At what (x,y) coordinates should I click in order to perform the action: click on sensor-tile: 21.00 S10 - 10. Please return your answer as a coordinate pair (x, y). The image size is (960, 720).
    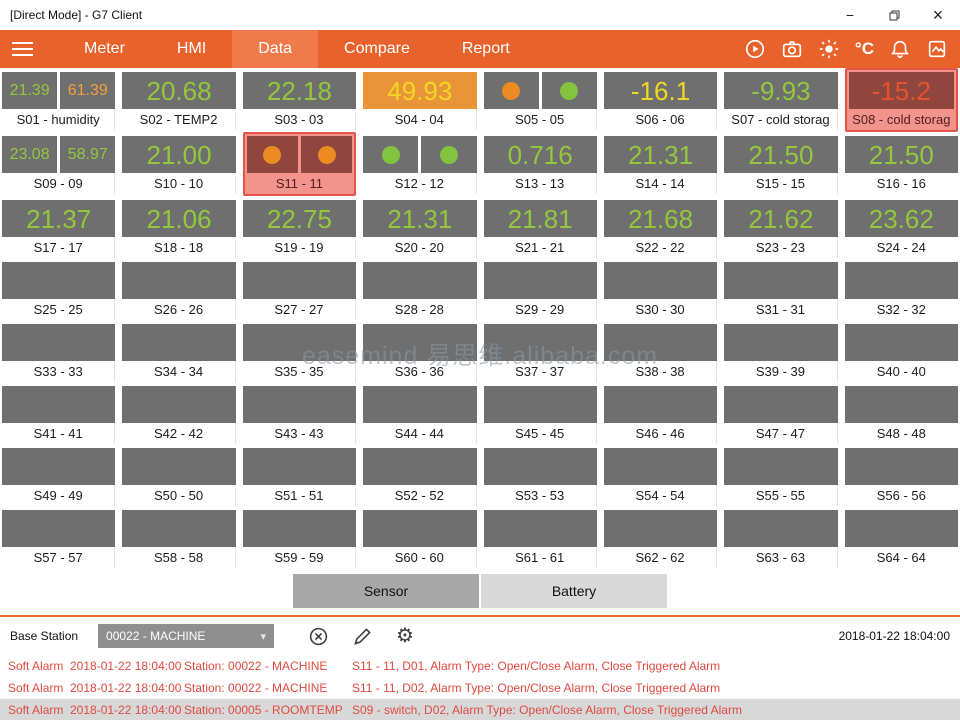
    Looking at the image, I should click on (179, 163).